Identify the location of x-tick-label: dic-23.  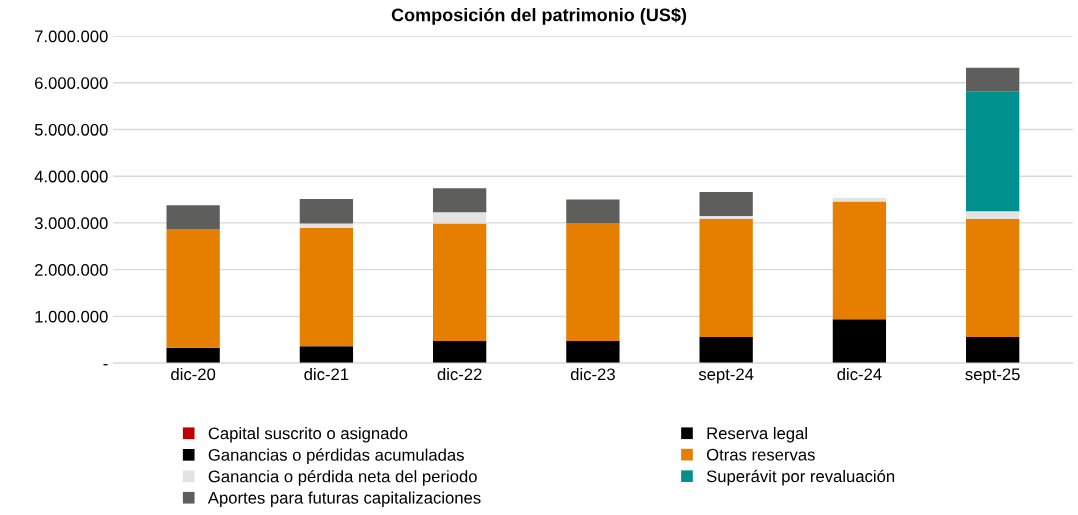
(592, 374).